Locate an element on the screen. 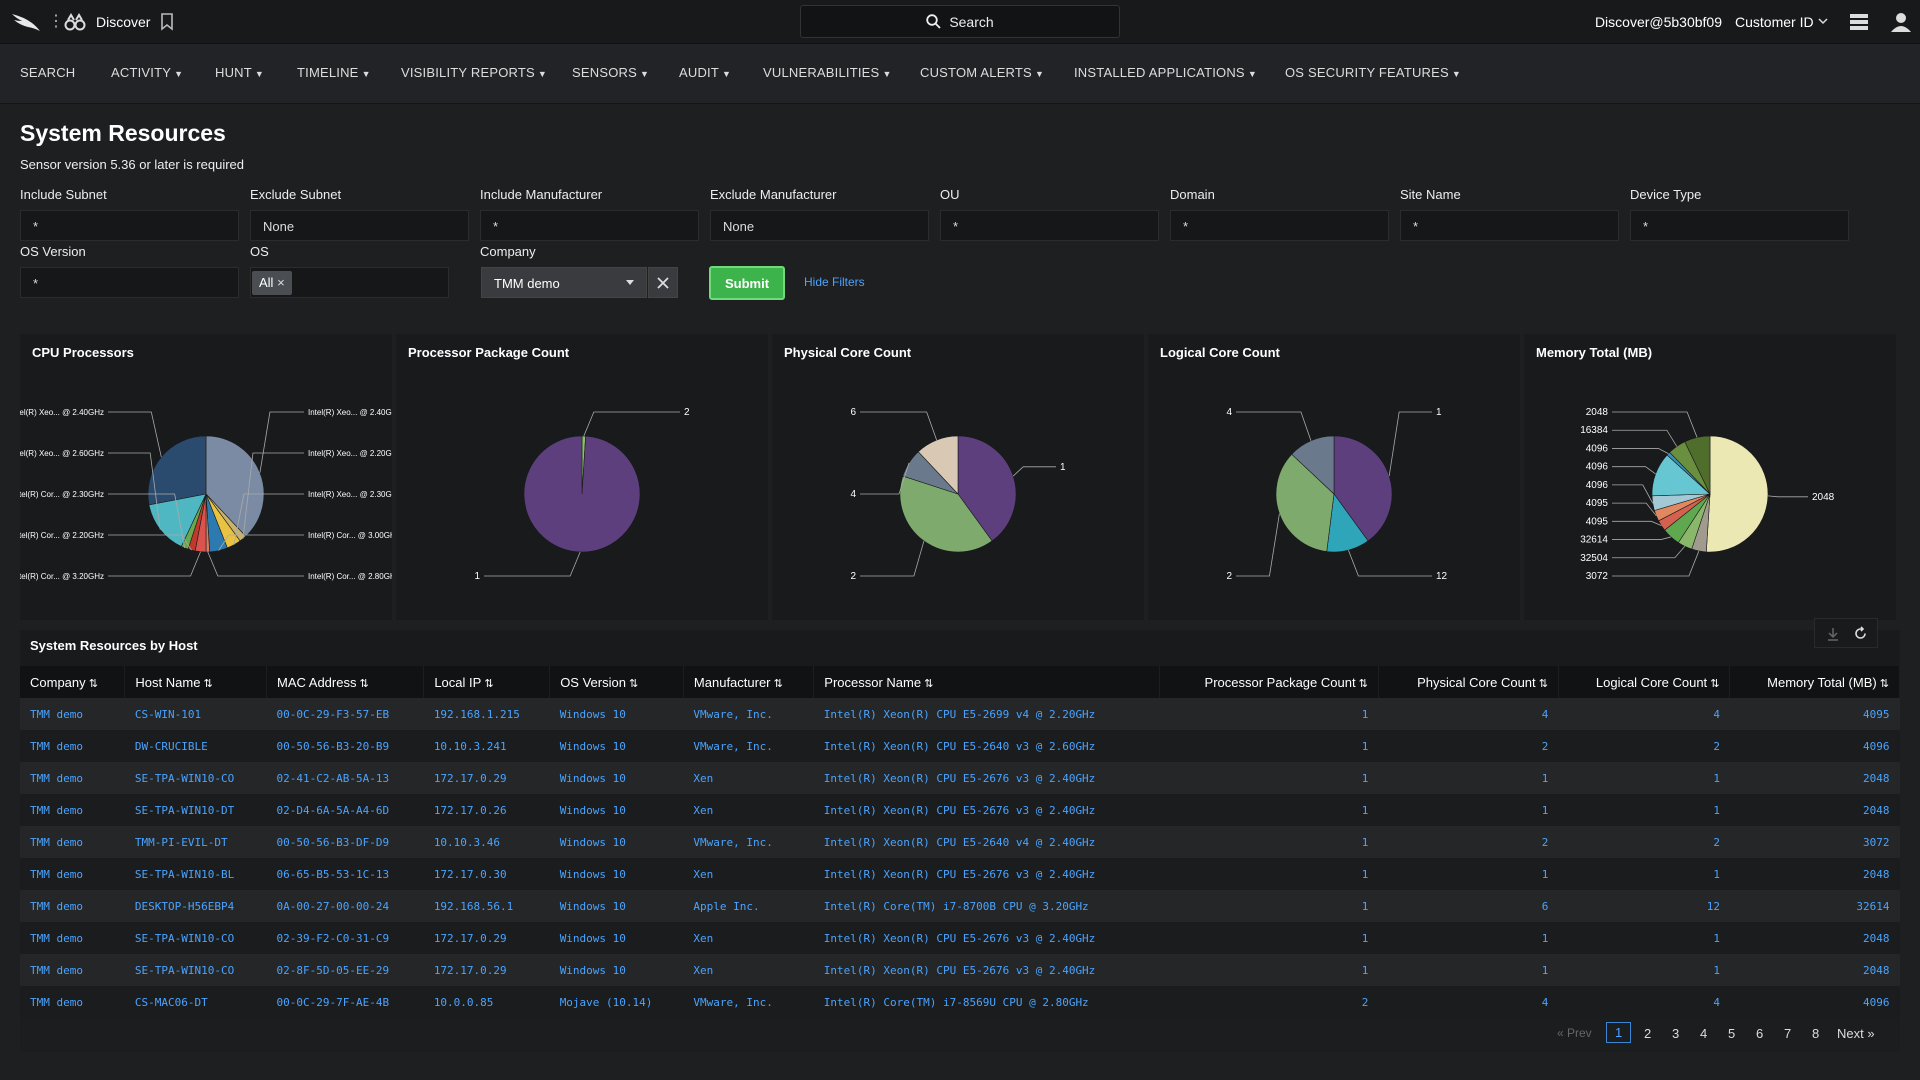 The image size is (1920, 1080). page-link-7: 7 is located at coordinates (1788, 1033).